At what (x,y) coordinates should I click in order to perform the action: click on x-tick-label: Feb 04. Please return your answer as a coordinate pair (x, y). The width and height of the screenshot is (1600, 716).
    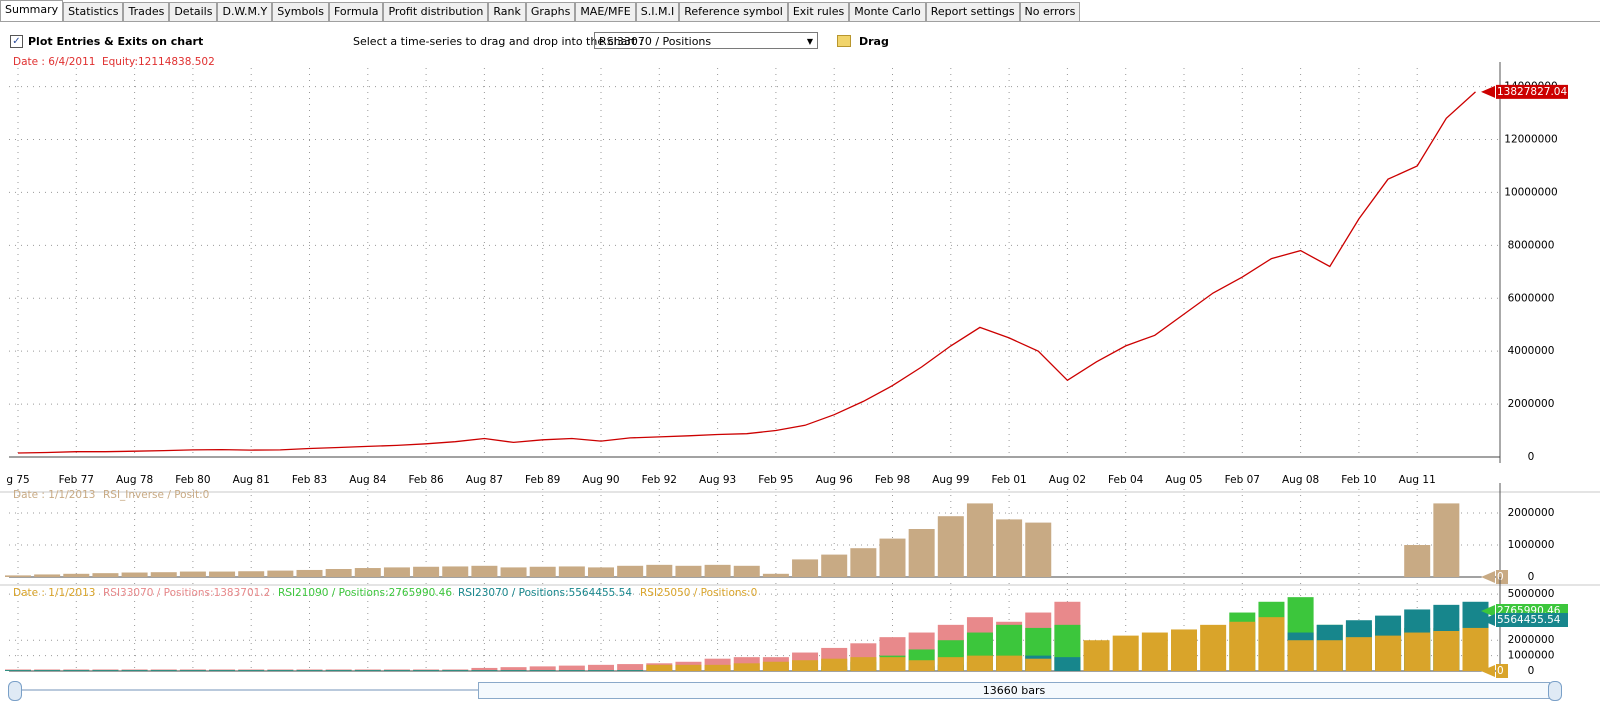
    Looking at the image, I should click on (1126, 480).